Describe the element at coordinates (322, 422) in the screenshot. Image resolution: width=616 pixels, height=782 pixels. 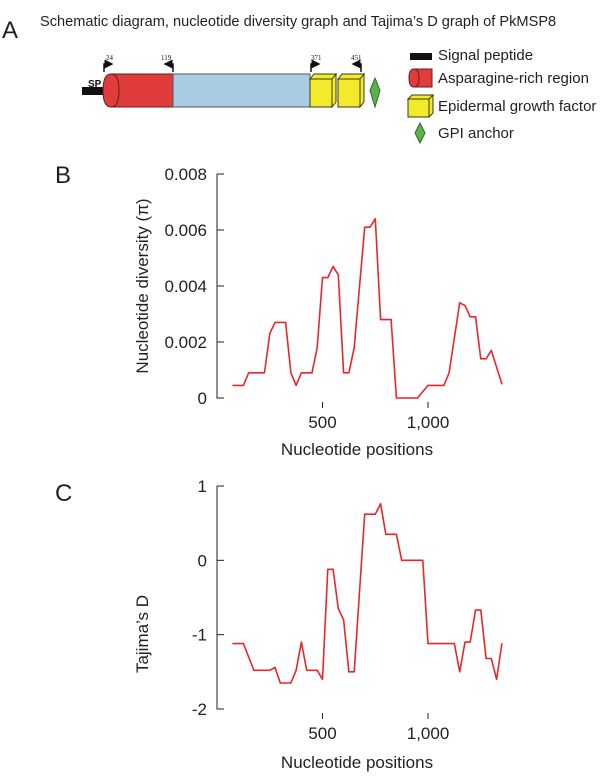
I see `chart-b-xtick-label: 500` at that location.